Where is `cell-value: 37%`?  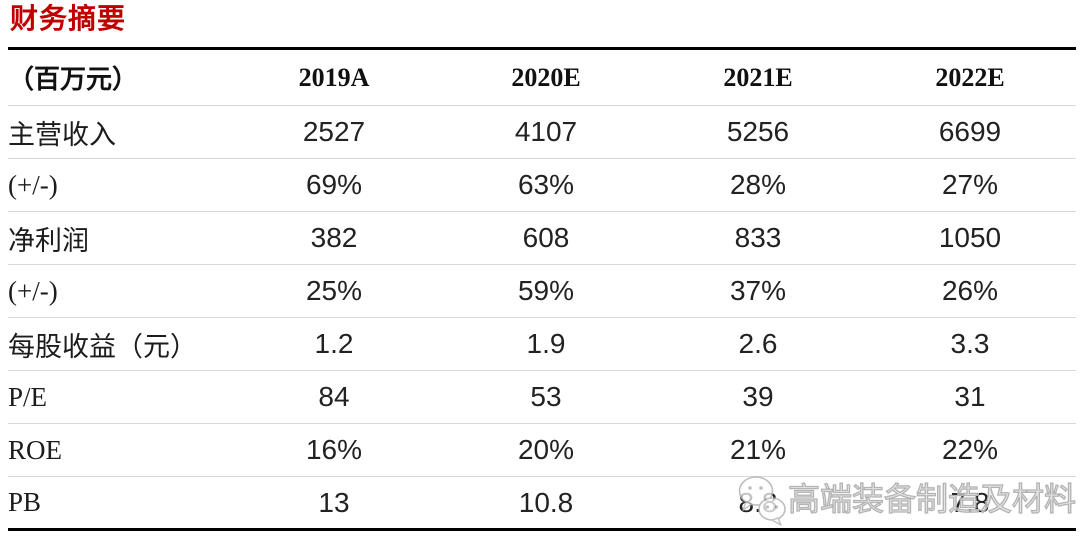
cell-value: 37% is located at coordinates (758, 291).